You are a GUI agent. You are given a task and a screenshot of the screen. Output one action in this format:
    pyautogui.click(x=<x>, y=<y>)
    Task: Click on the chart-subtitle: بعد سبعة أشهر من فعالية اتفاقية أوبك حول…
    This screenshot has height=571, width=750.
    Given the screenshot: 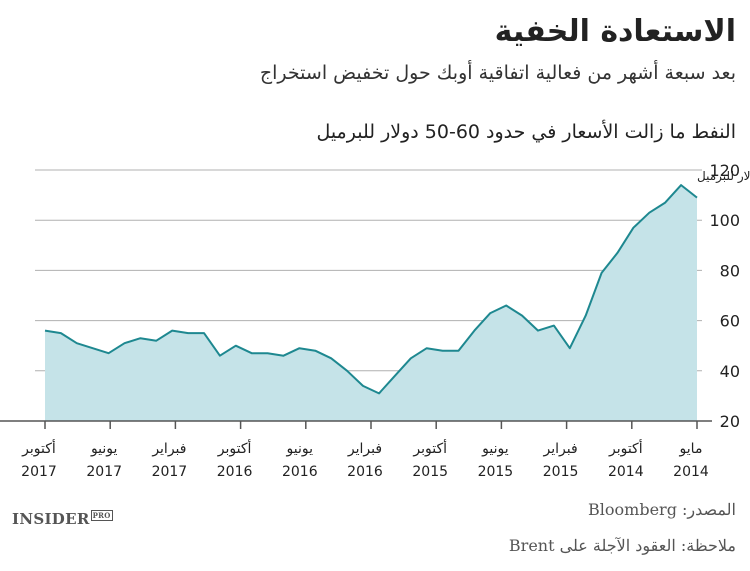 What is the action you would take?
    pyautogui.click(x=497, y=73)
    